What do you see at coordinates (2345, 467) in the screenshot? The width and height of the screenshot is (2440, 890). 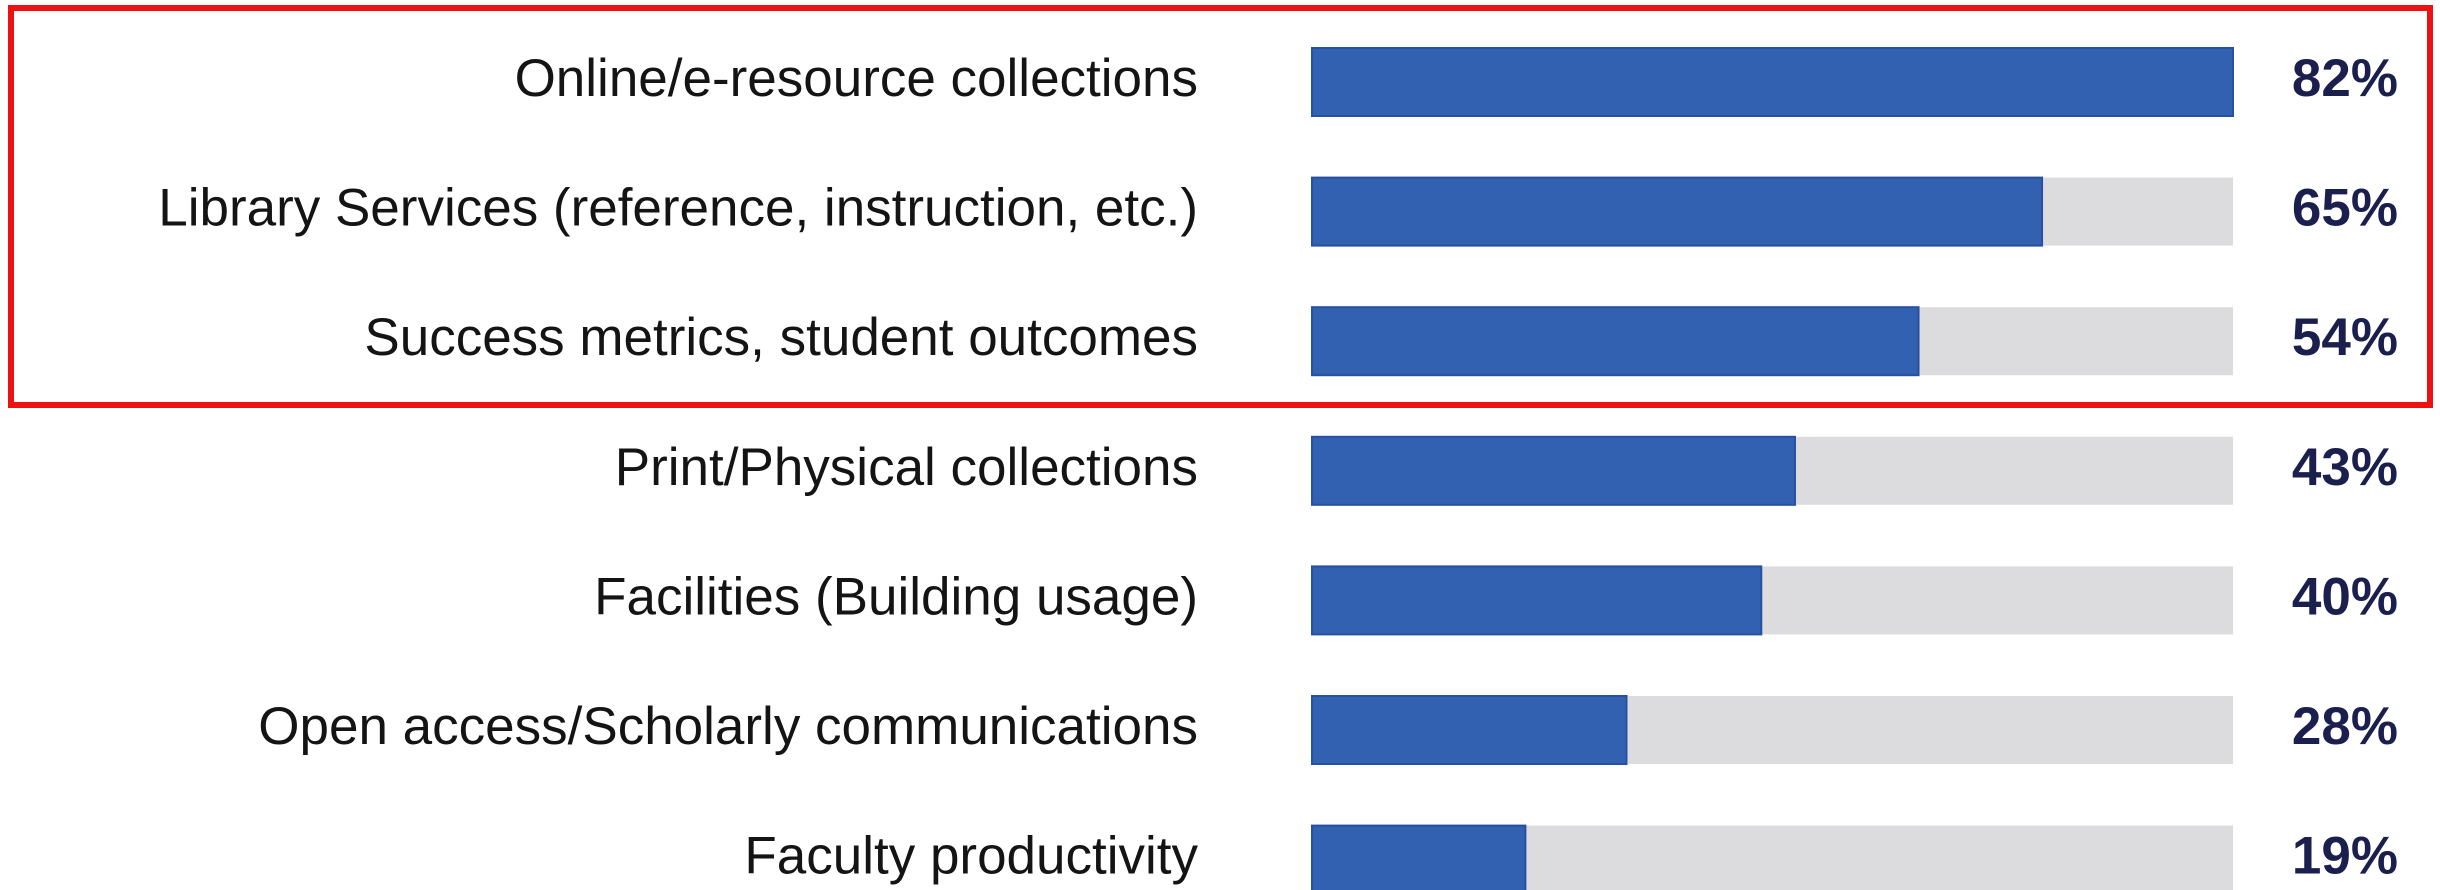 I see `value-label: 43%` at bounding box center [2345, 467].